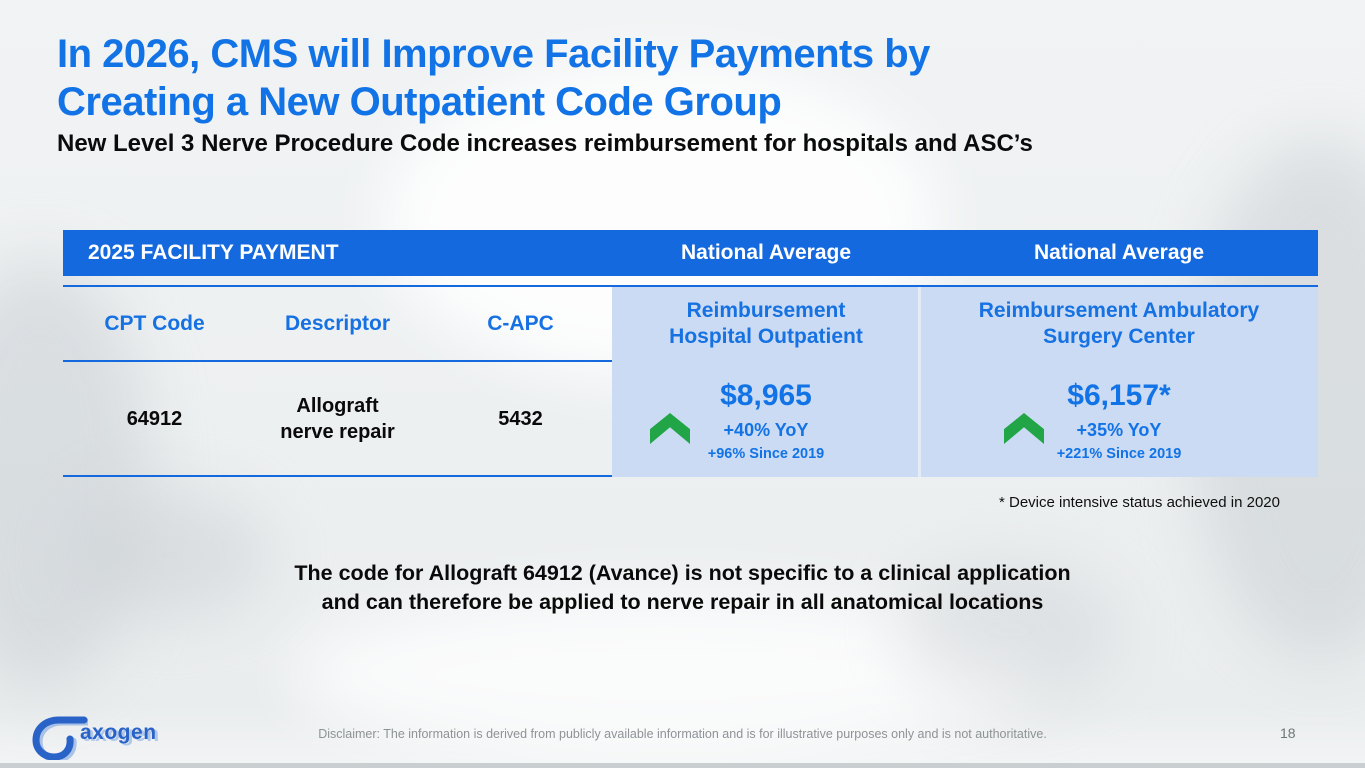  I want to click on cell-descriptor-line-2: nerve repair, so click(337, 431).